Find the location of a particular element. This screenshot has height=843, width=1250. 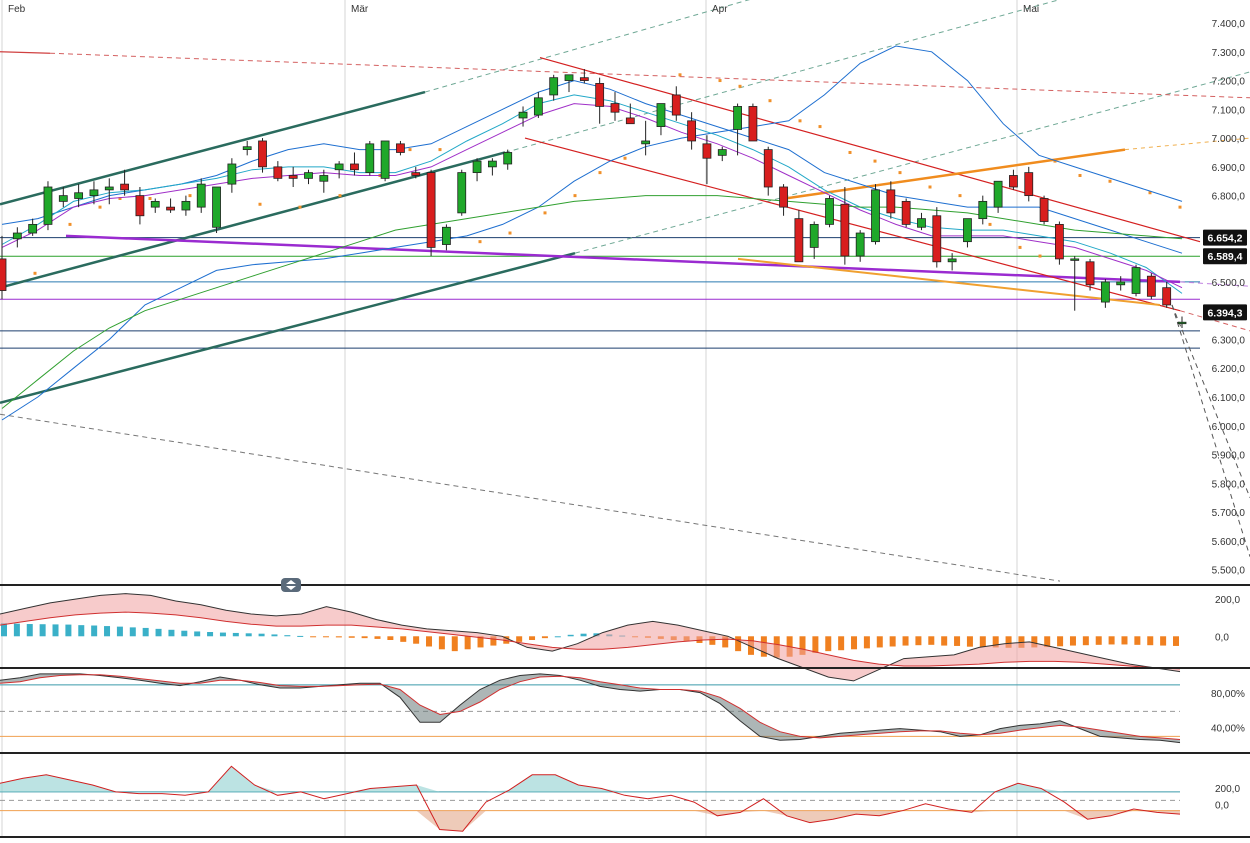

stoch-tick-label: 40,00% is located at coordinates (1228, 728).